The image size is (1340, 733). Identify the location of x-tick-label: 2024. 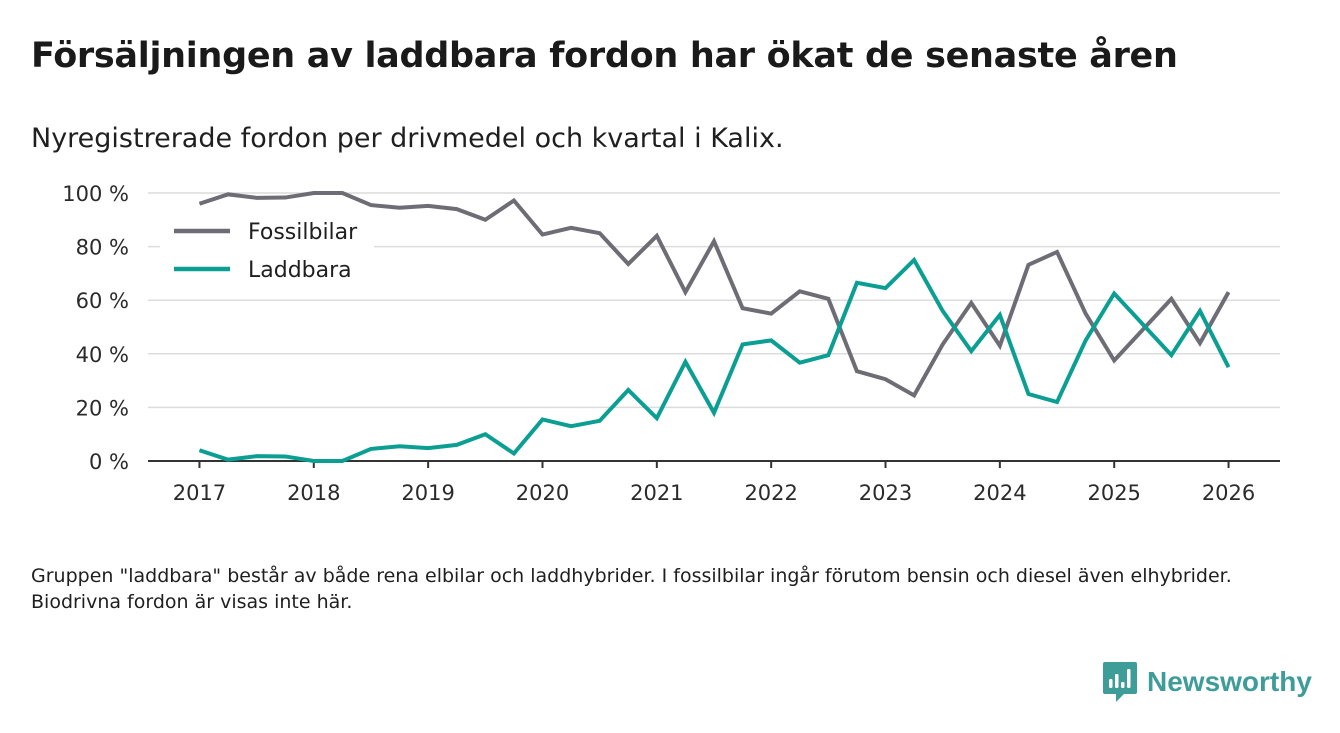
(999, 493).